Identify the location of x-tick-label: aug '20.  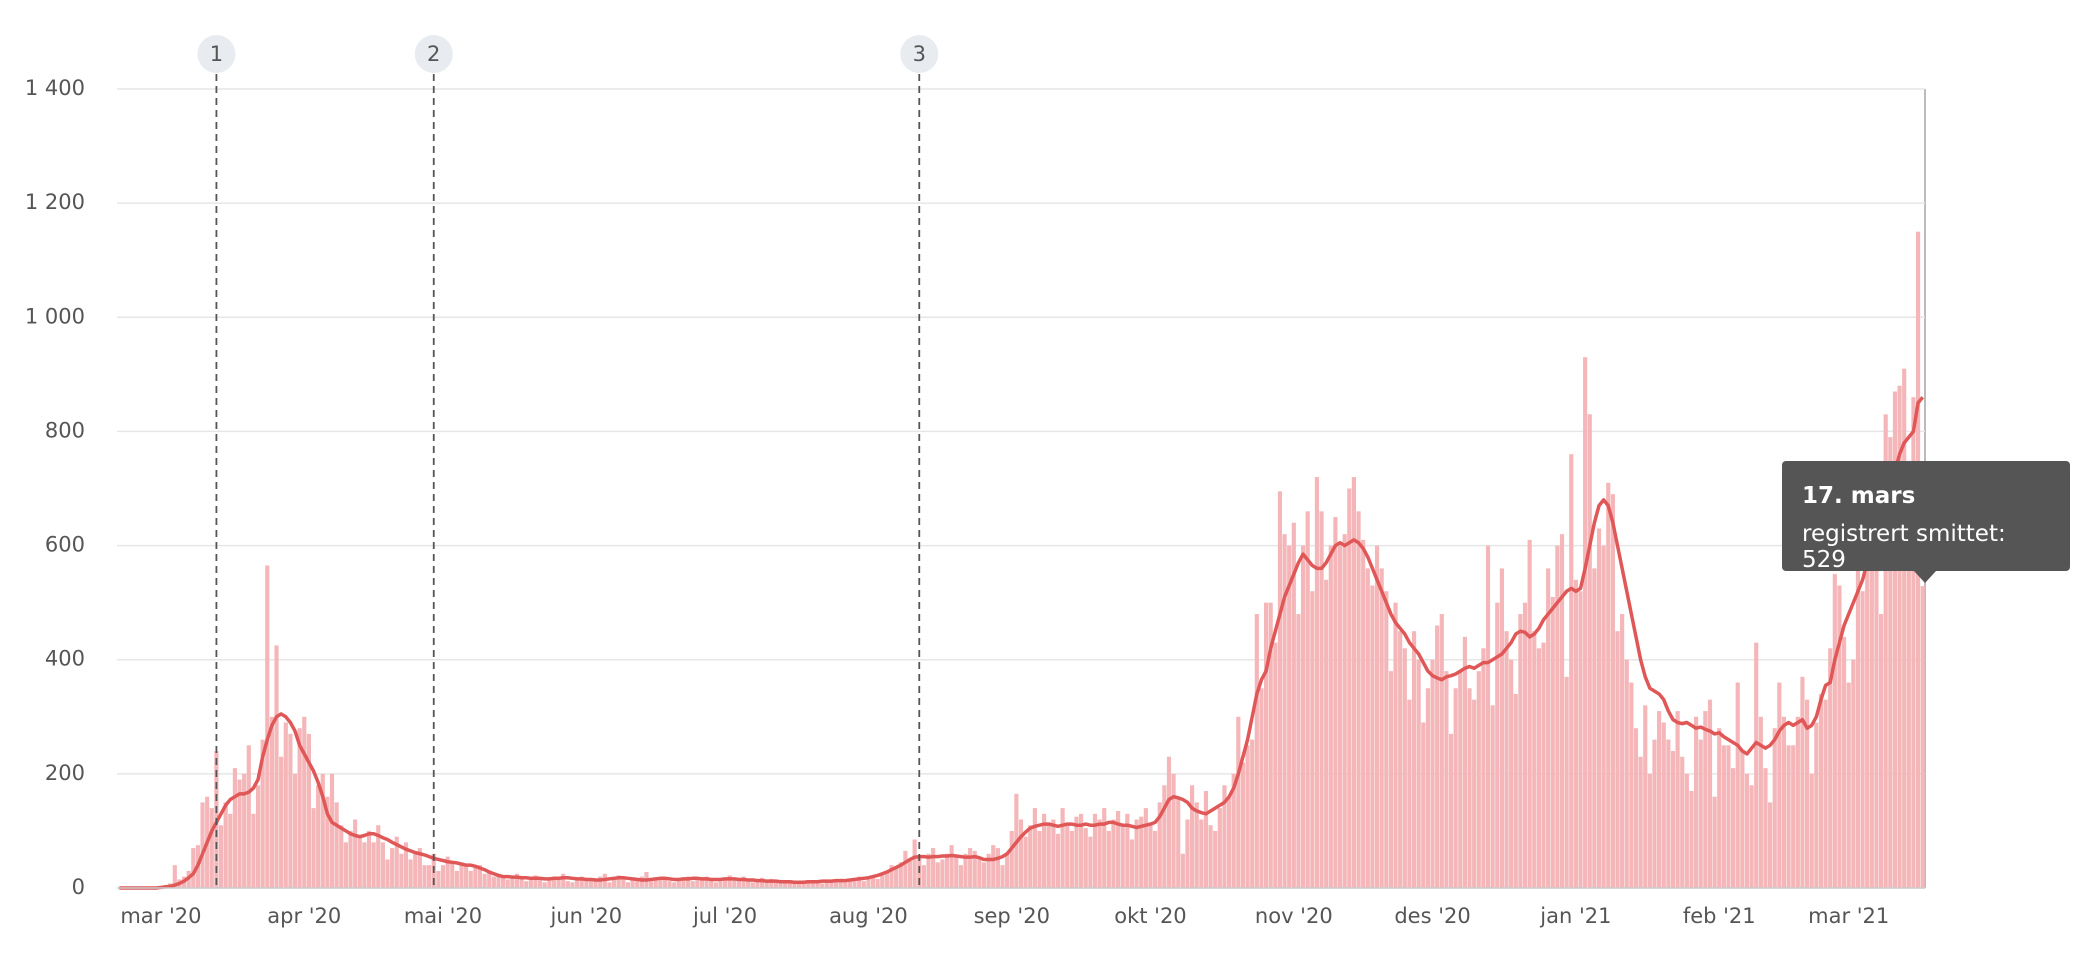
(868, 916).